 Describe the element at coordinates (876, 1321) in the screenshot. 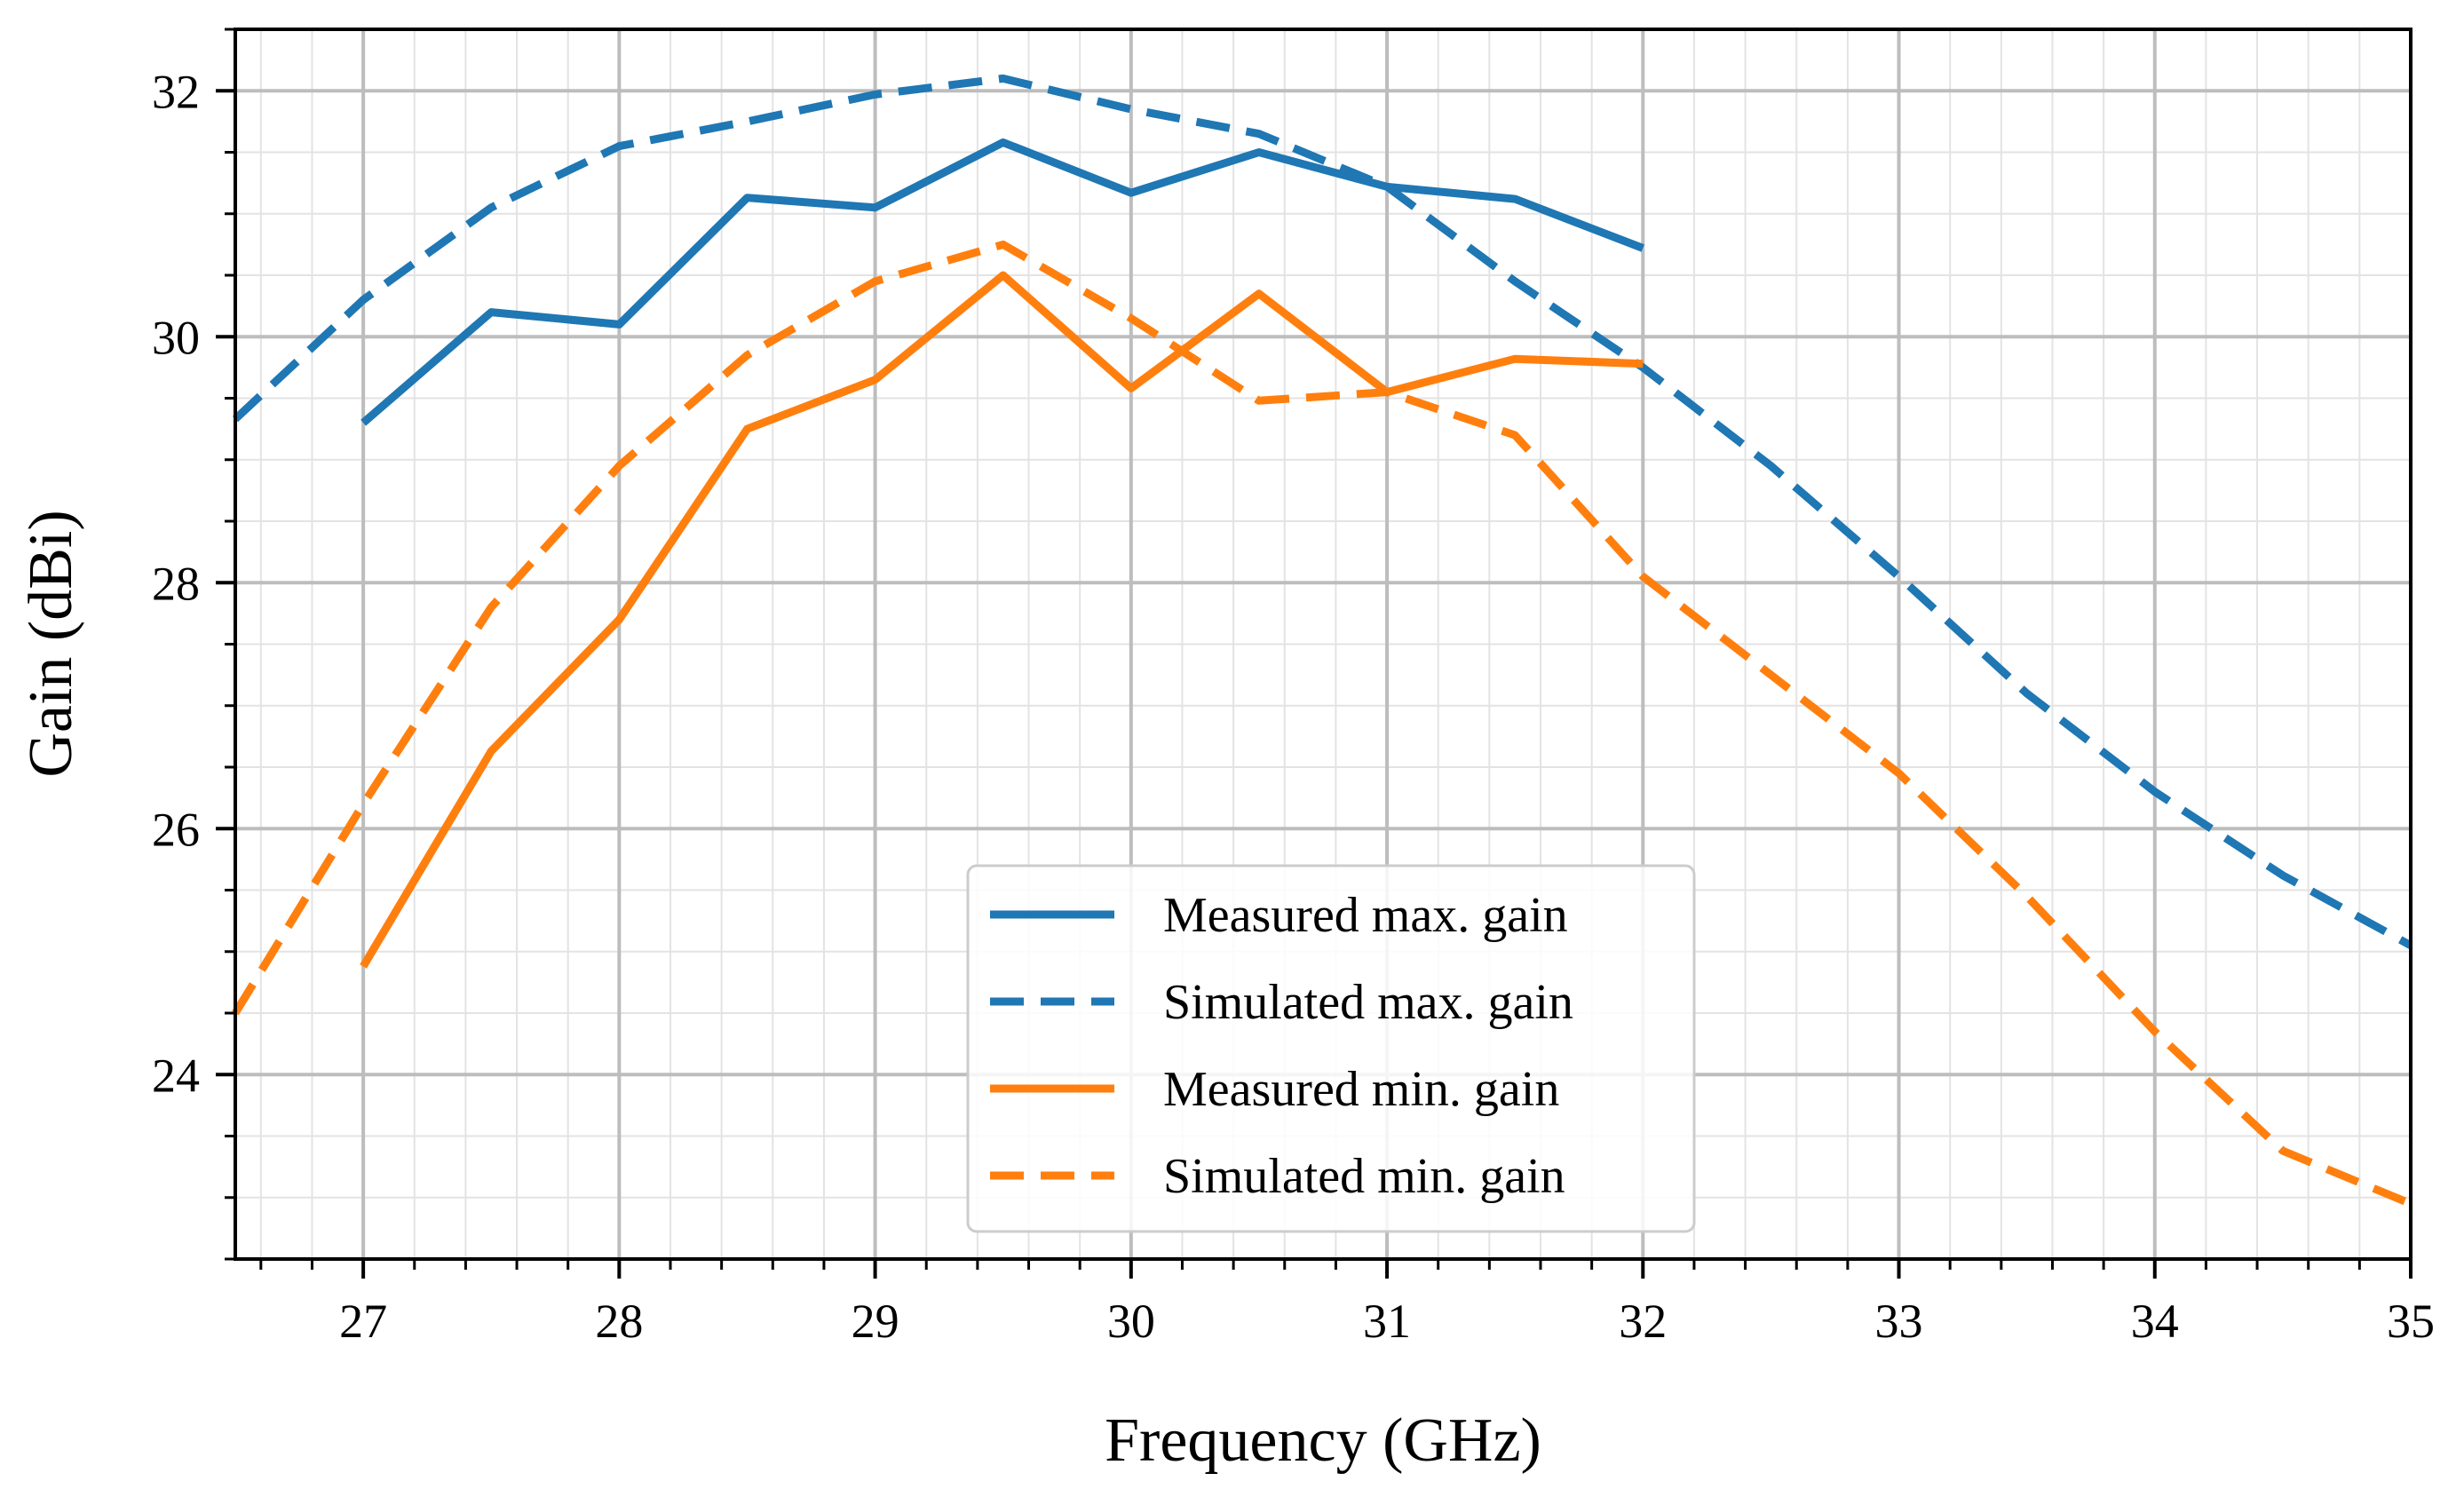

I see `x-tick-label: 29` at that location.